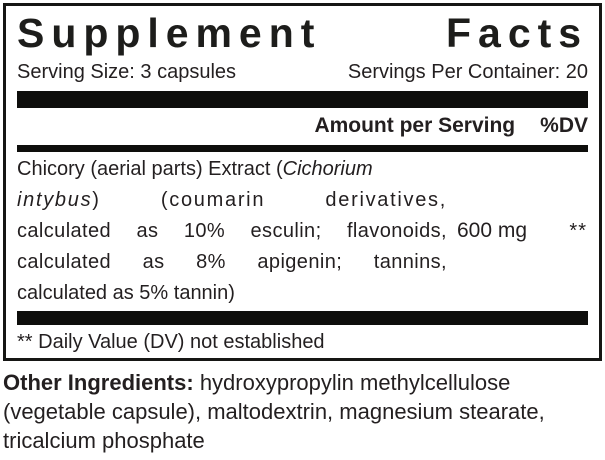 The height and width of the screenshot is (460, 605). I want to click on column-header-row: Amount per Serving %DV, so click(302, 126).